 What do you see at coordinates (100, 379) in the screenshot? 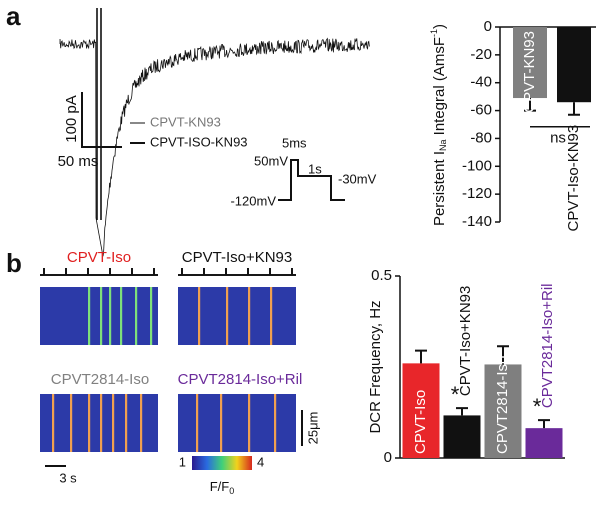
I see `image-label: CPVT2814-Iso` at bounding box center [100, 379].